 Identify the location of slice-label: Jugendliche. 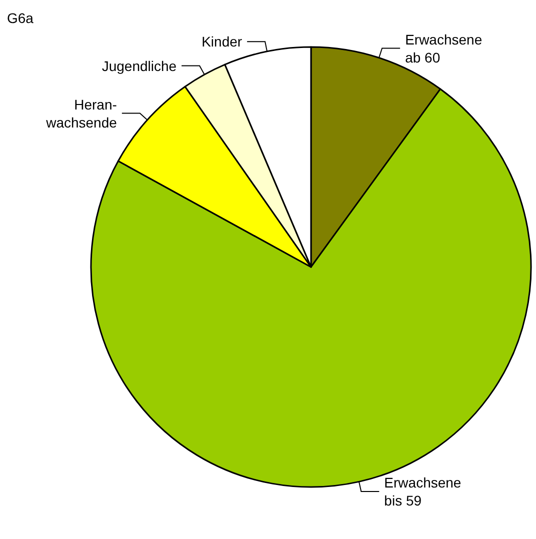
(139, 66).